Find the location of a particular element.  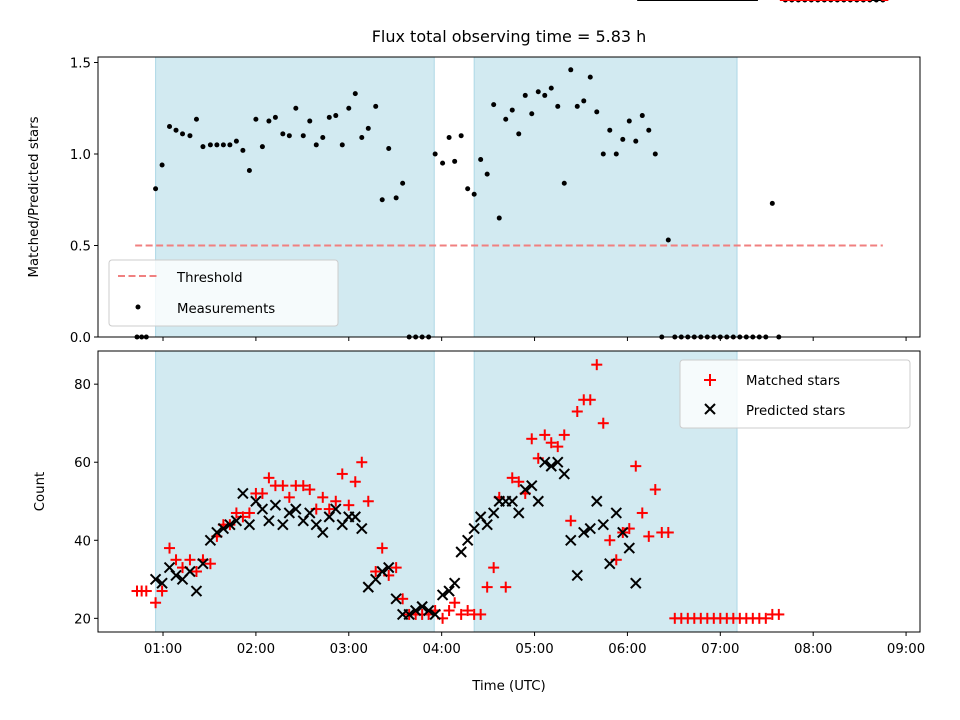

y-tick-label: 1.5 is located at coordinates (80, 63).